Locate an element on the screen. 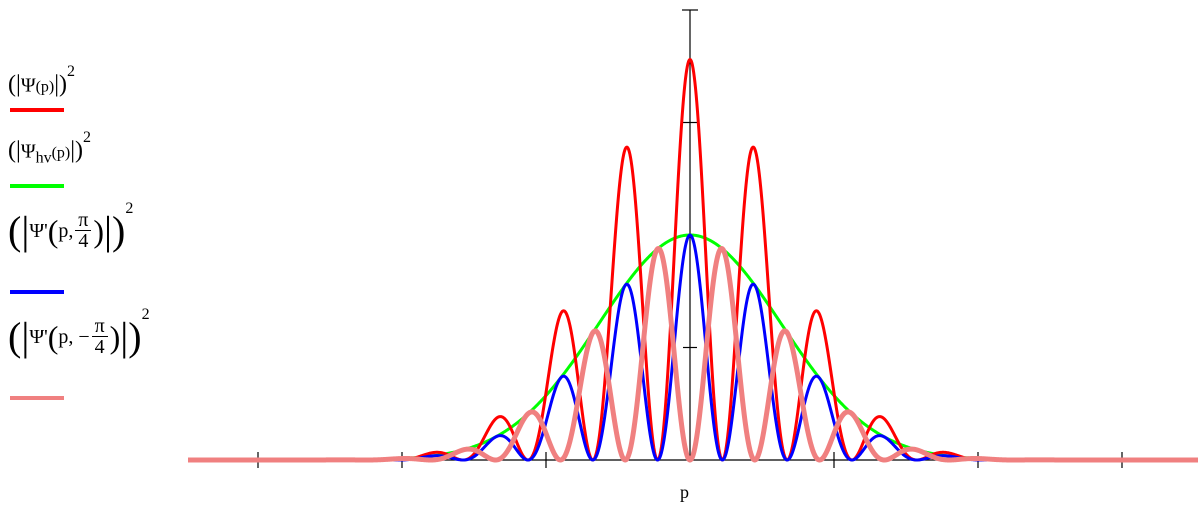 This screenshot has width=1198, height=506. legend-entry-psi-prime-plus: (| Ψ'(p, π 4 ) |) 2 is located at coordinates (71, 226).